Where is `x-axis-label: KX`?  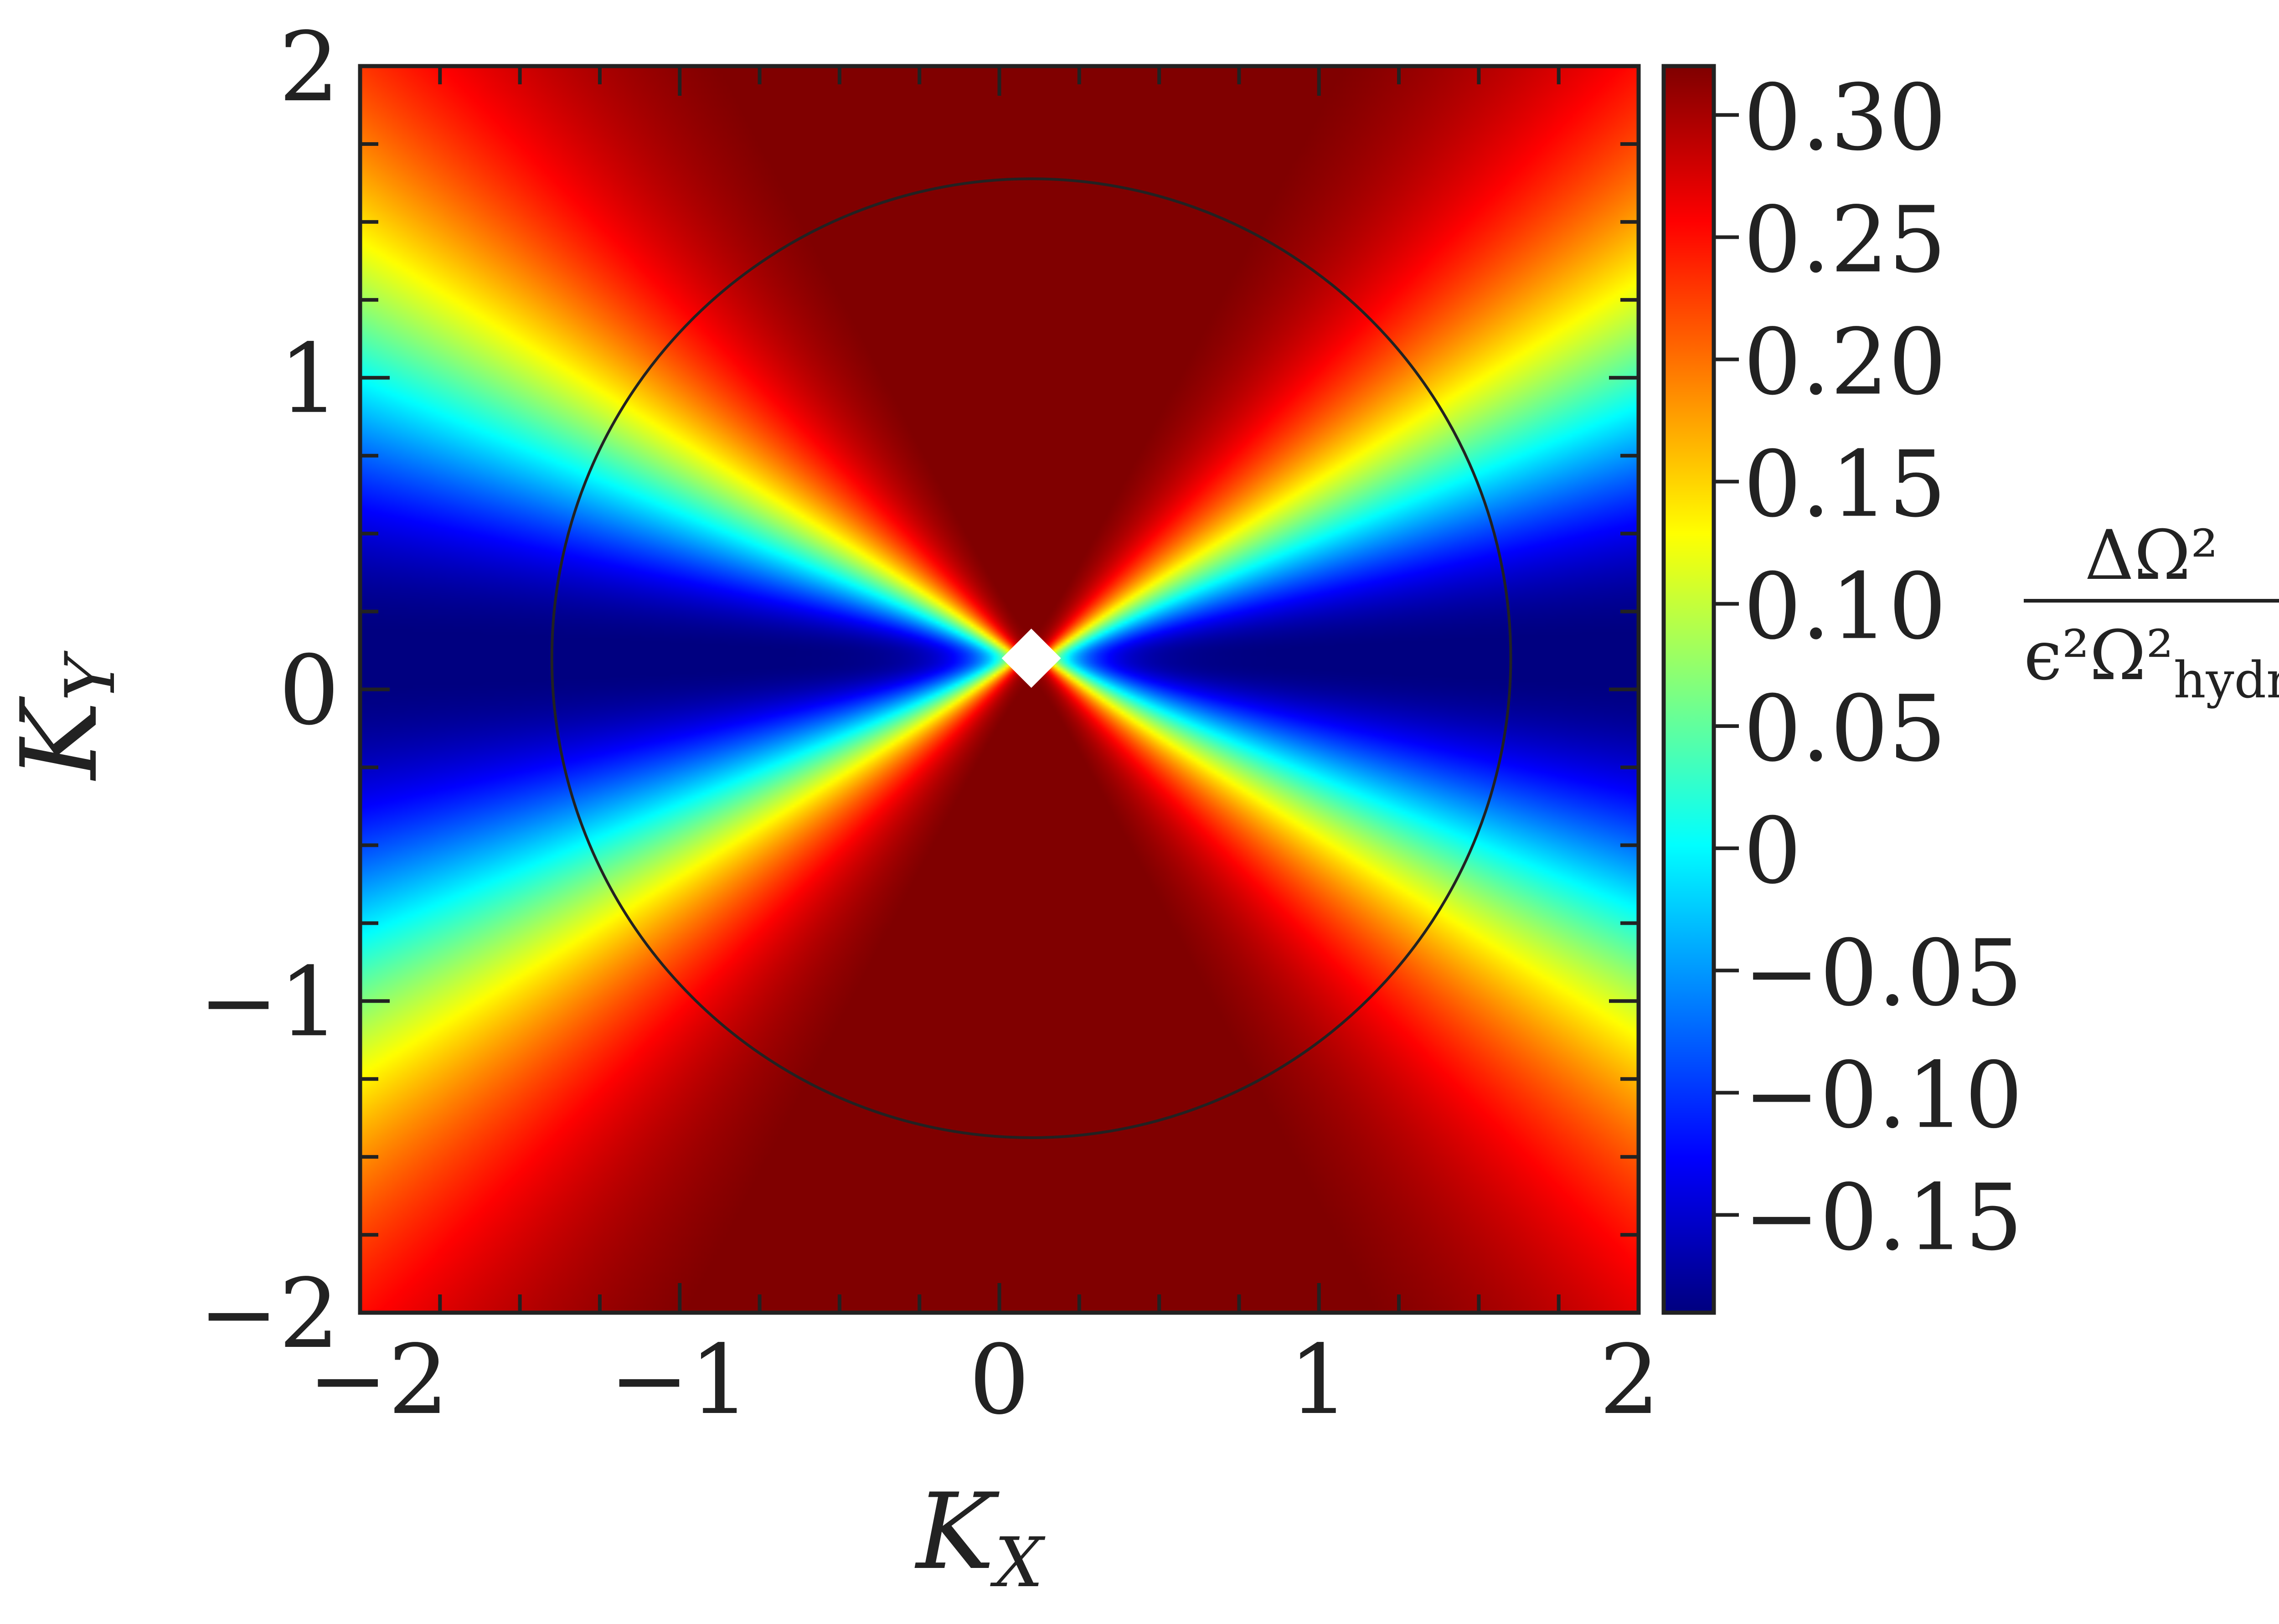 x-axis-label: KX is located at coordinates (980, 1537).